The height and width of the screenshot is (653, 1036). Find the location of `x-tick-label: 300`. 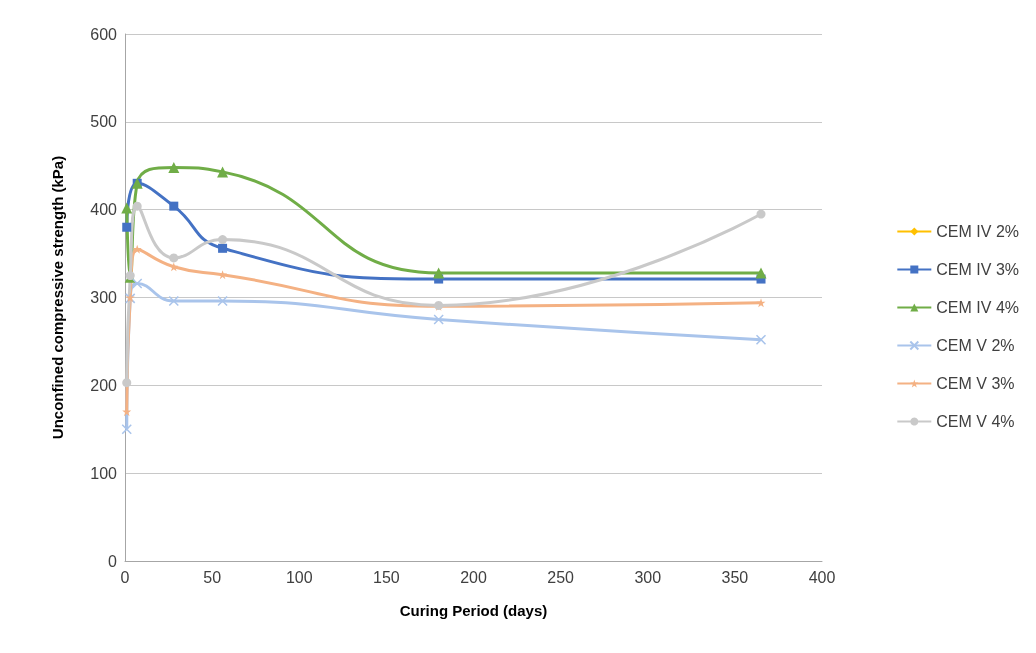

x-tick-label: 300 is located at coordinates (648, 577).